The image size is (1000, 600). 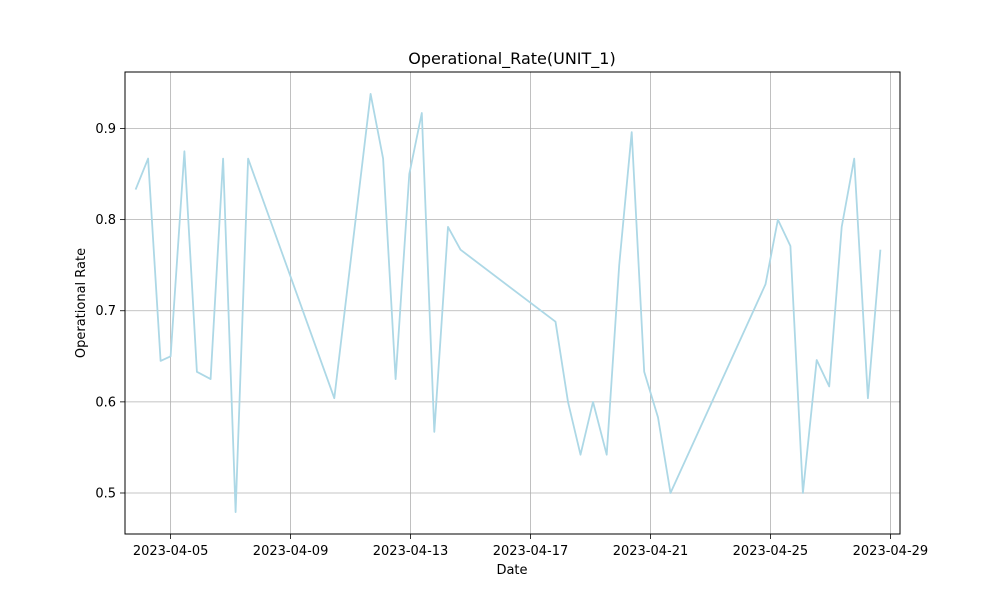 What do you see at coordinates (105, 129) in the screenshot?
I see `y-tick-label: 0.9` at bounding box center [105, 129].